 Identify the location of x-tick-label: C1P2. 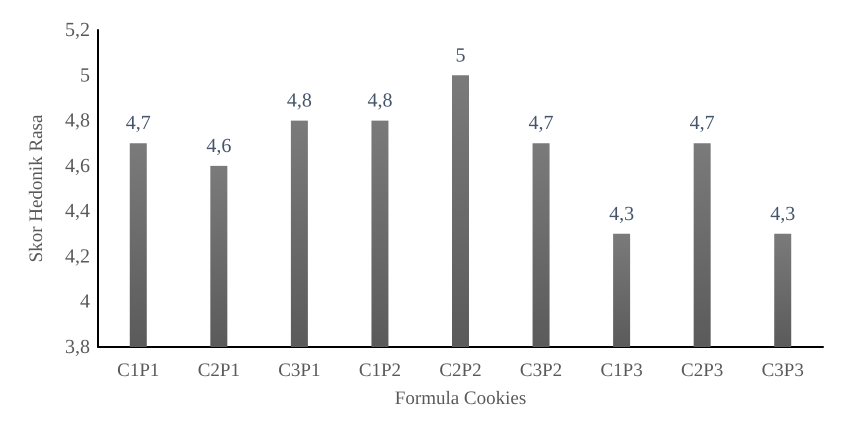
(380, 370).